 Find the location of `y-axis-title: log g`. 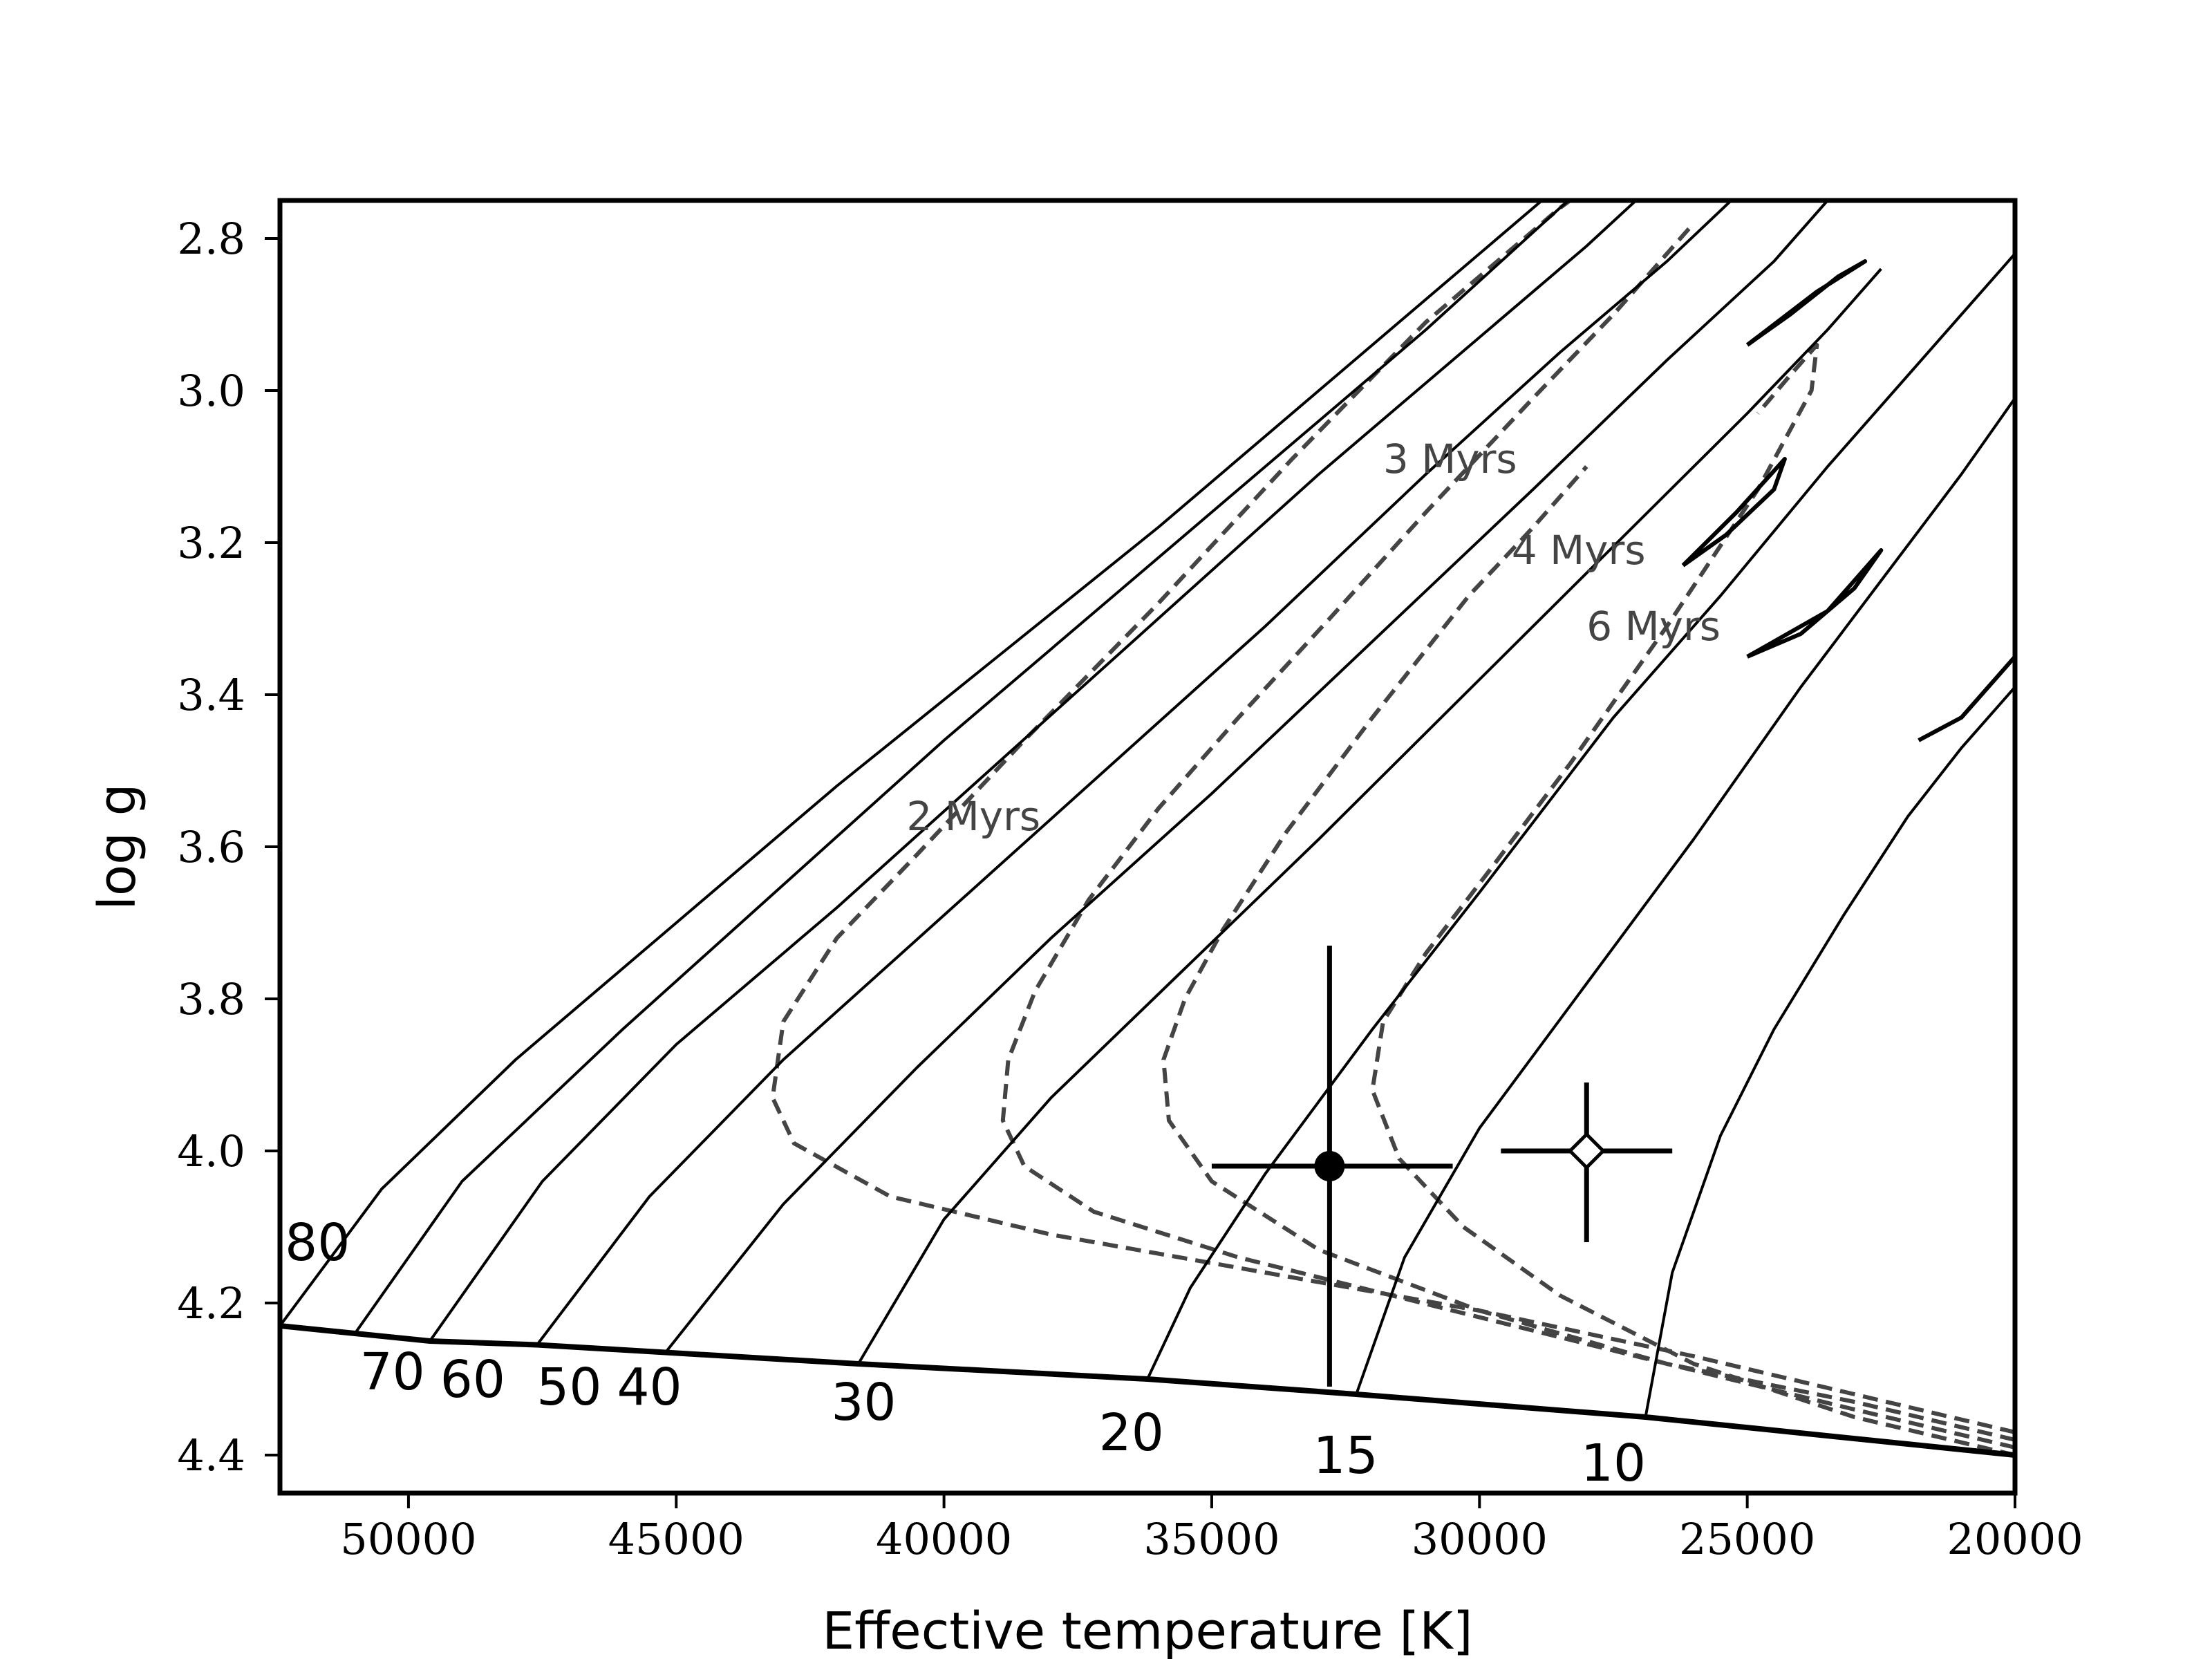

y-axis-title: log g is located at coordinates (118, 847).